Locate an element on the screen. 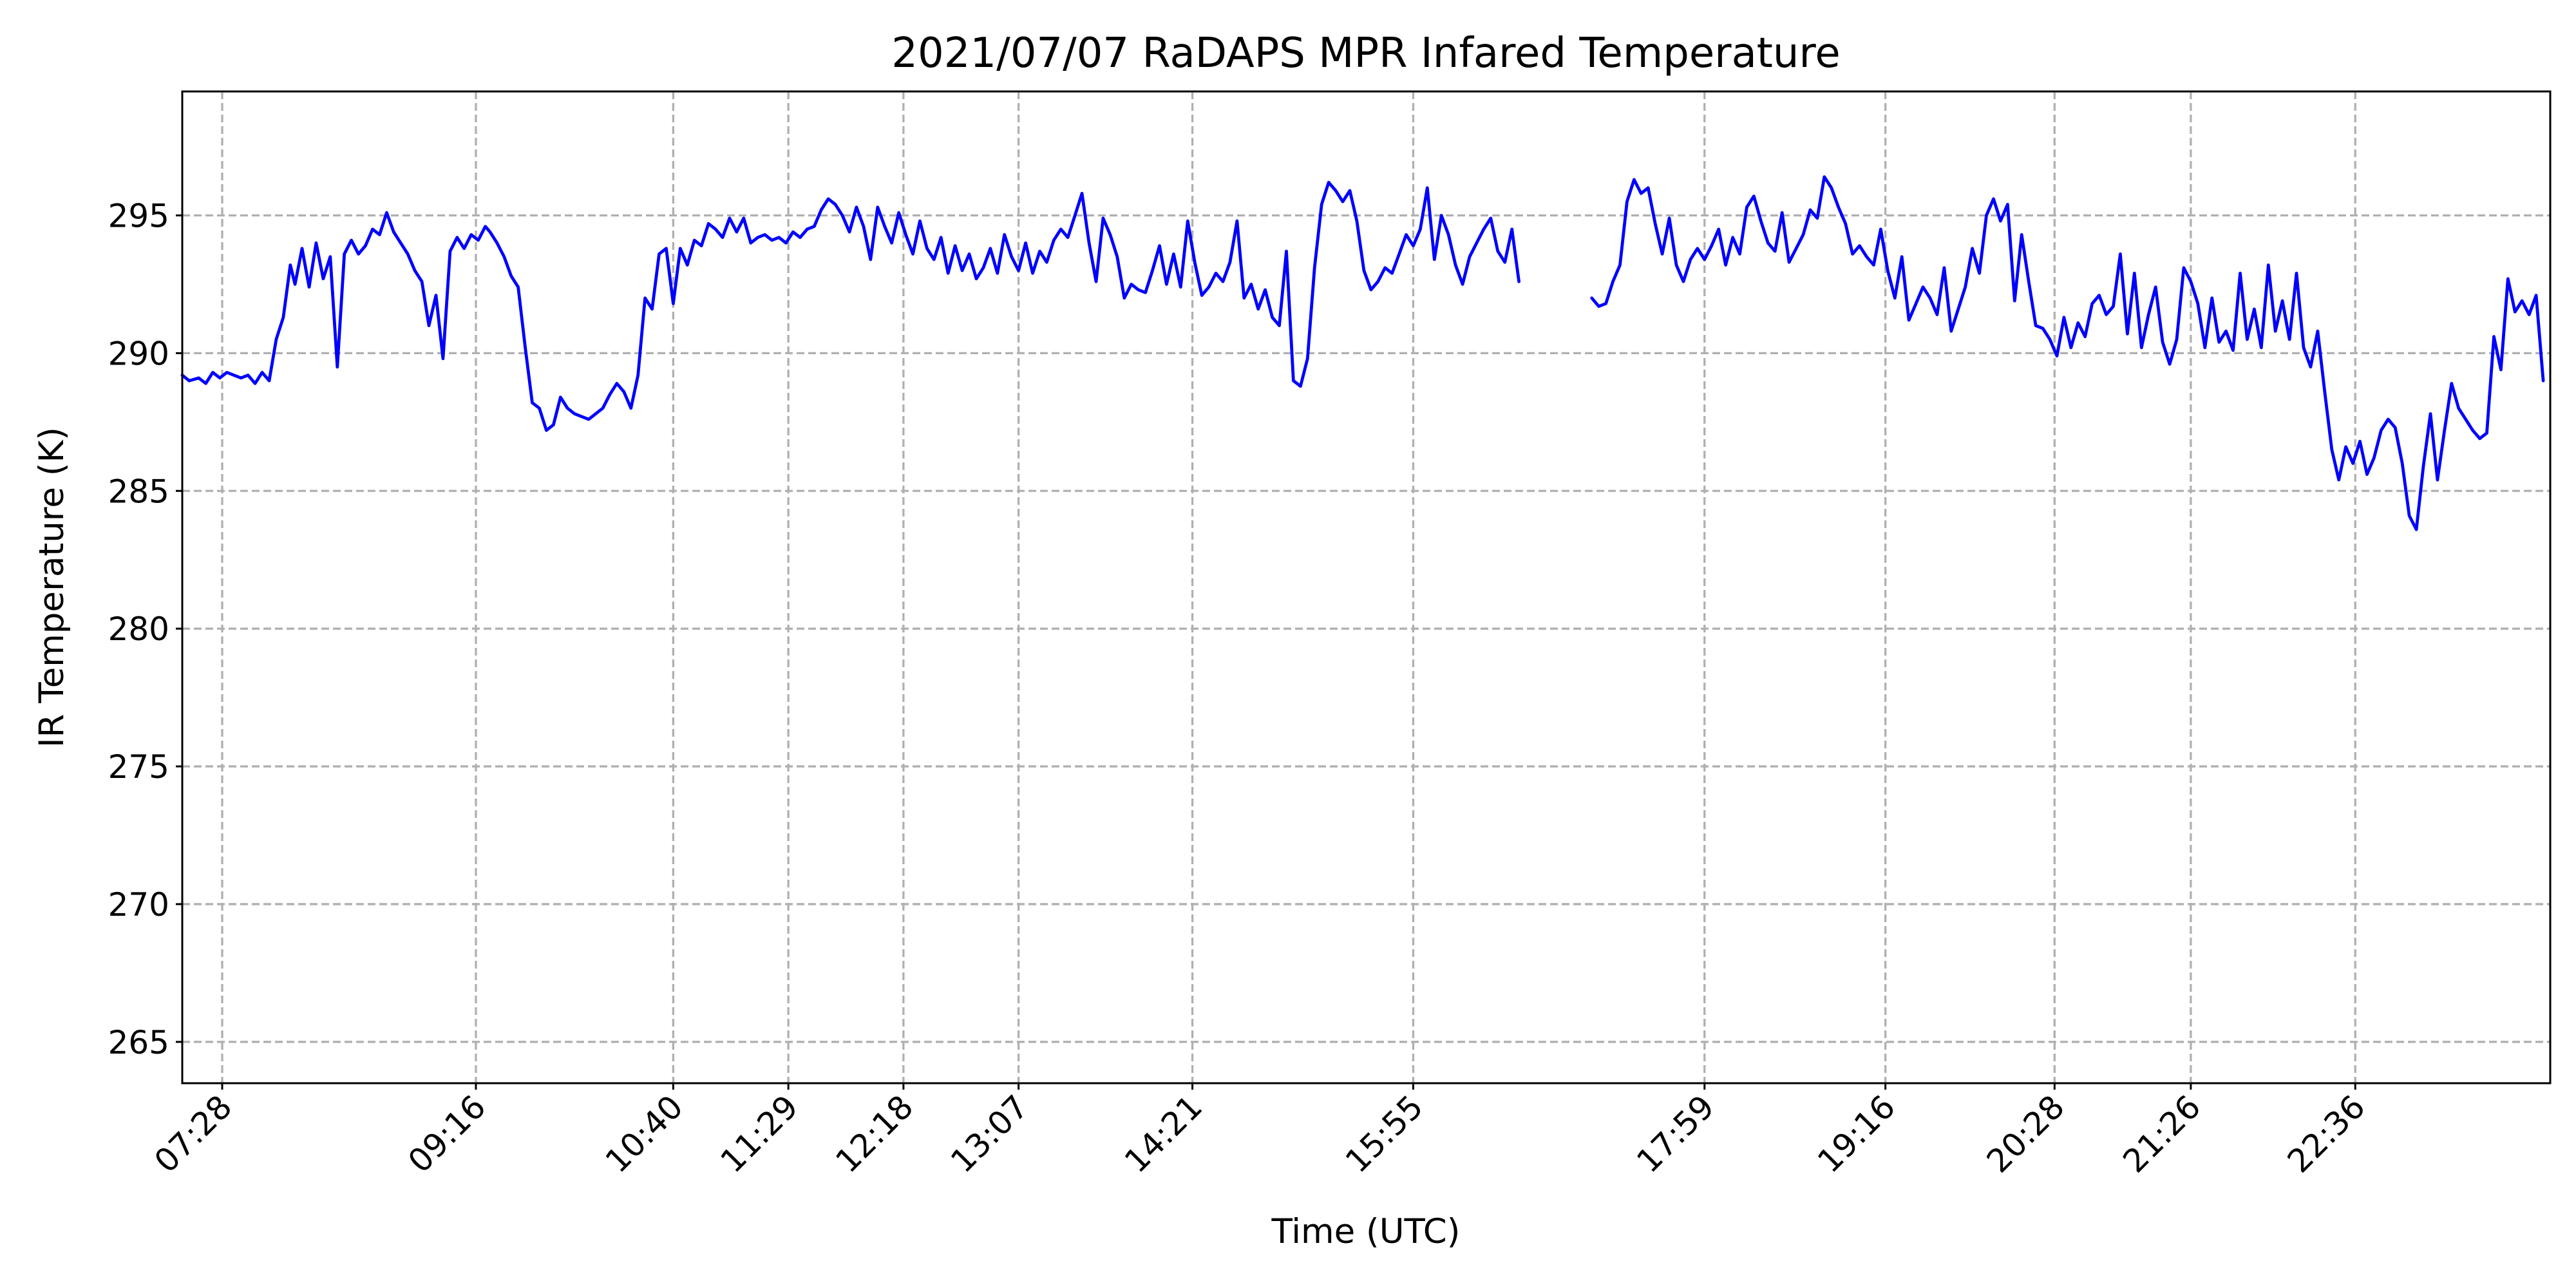 This screenshot has width=2576, height=1288. y-tick-label: 280 is located at coordinates (139, 629).